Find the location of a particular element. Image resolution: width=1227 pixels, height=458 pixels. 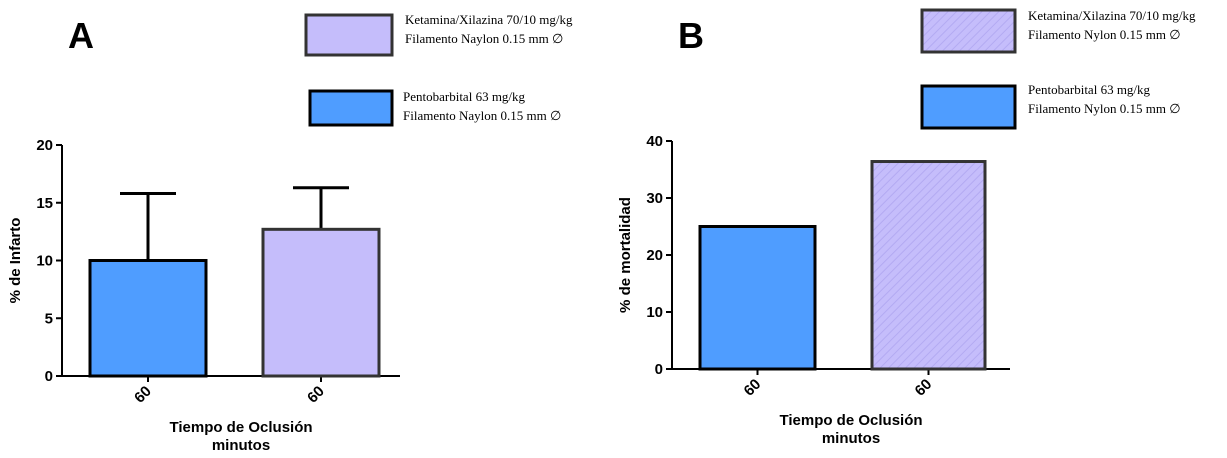

y-tick-label: 15 is located at coordinates (44, 203).